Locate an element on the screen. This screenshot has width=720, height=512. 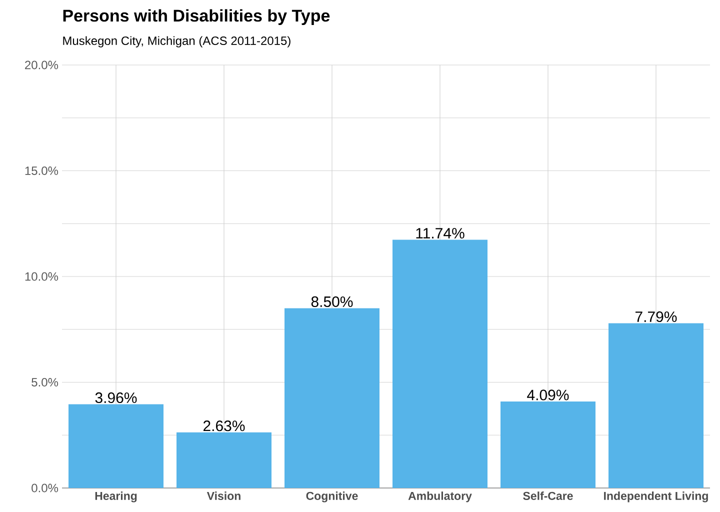
x-tick-label: Vision is located at coordinates (223, 496).